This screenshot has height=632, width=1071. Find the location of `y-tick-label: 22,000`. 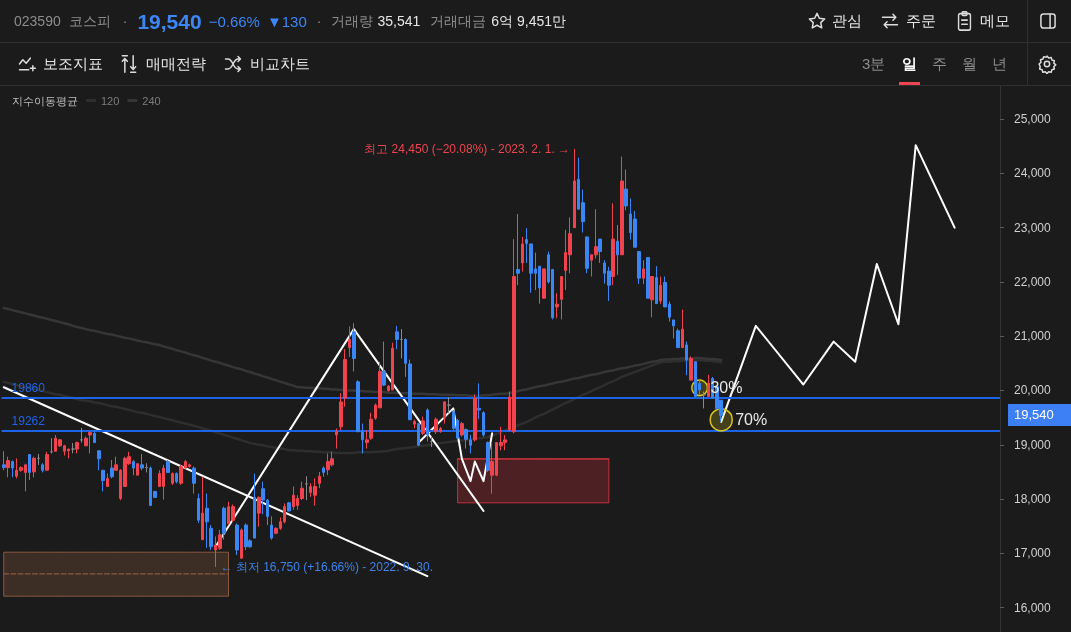

y-tick-label: 22,000 is located at coordinates (1033, 281).